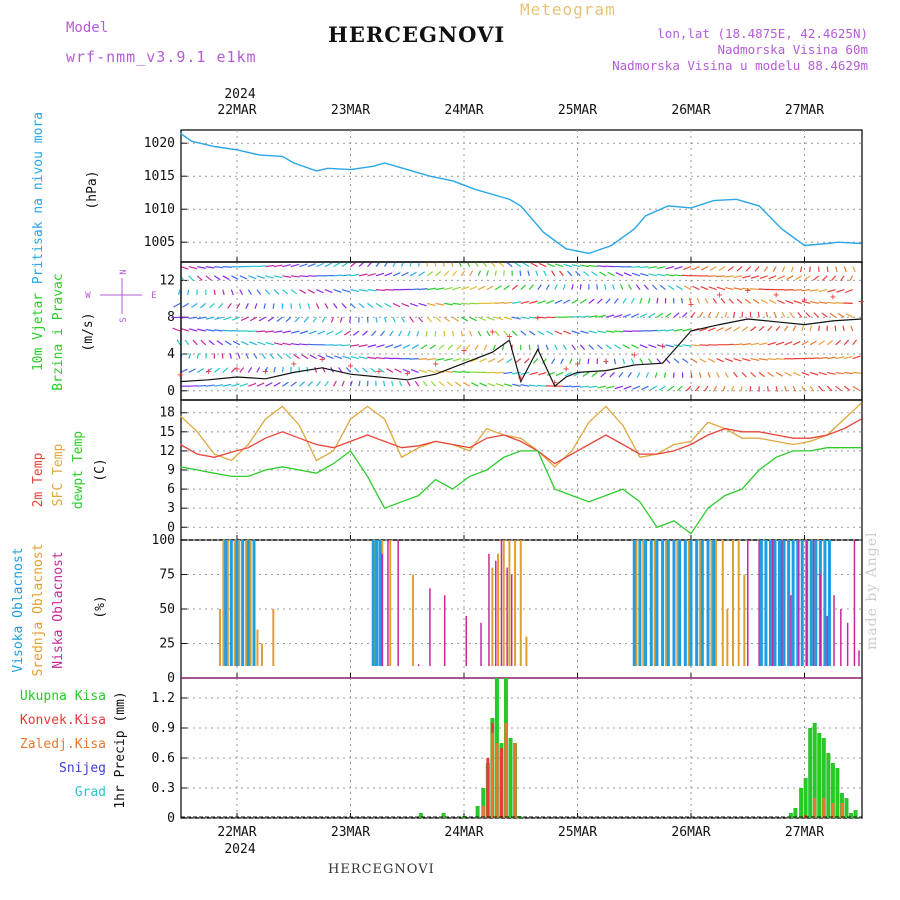 This screenshot has width=900, height=900. Describe the element at coordinates (163, 698) in the screenshot. I see `y-tick-label: 1.2` at that location.